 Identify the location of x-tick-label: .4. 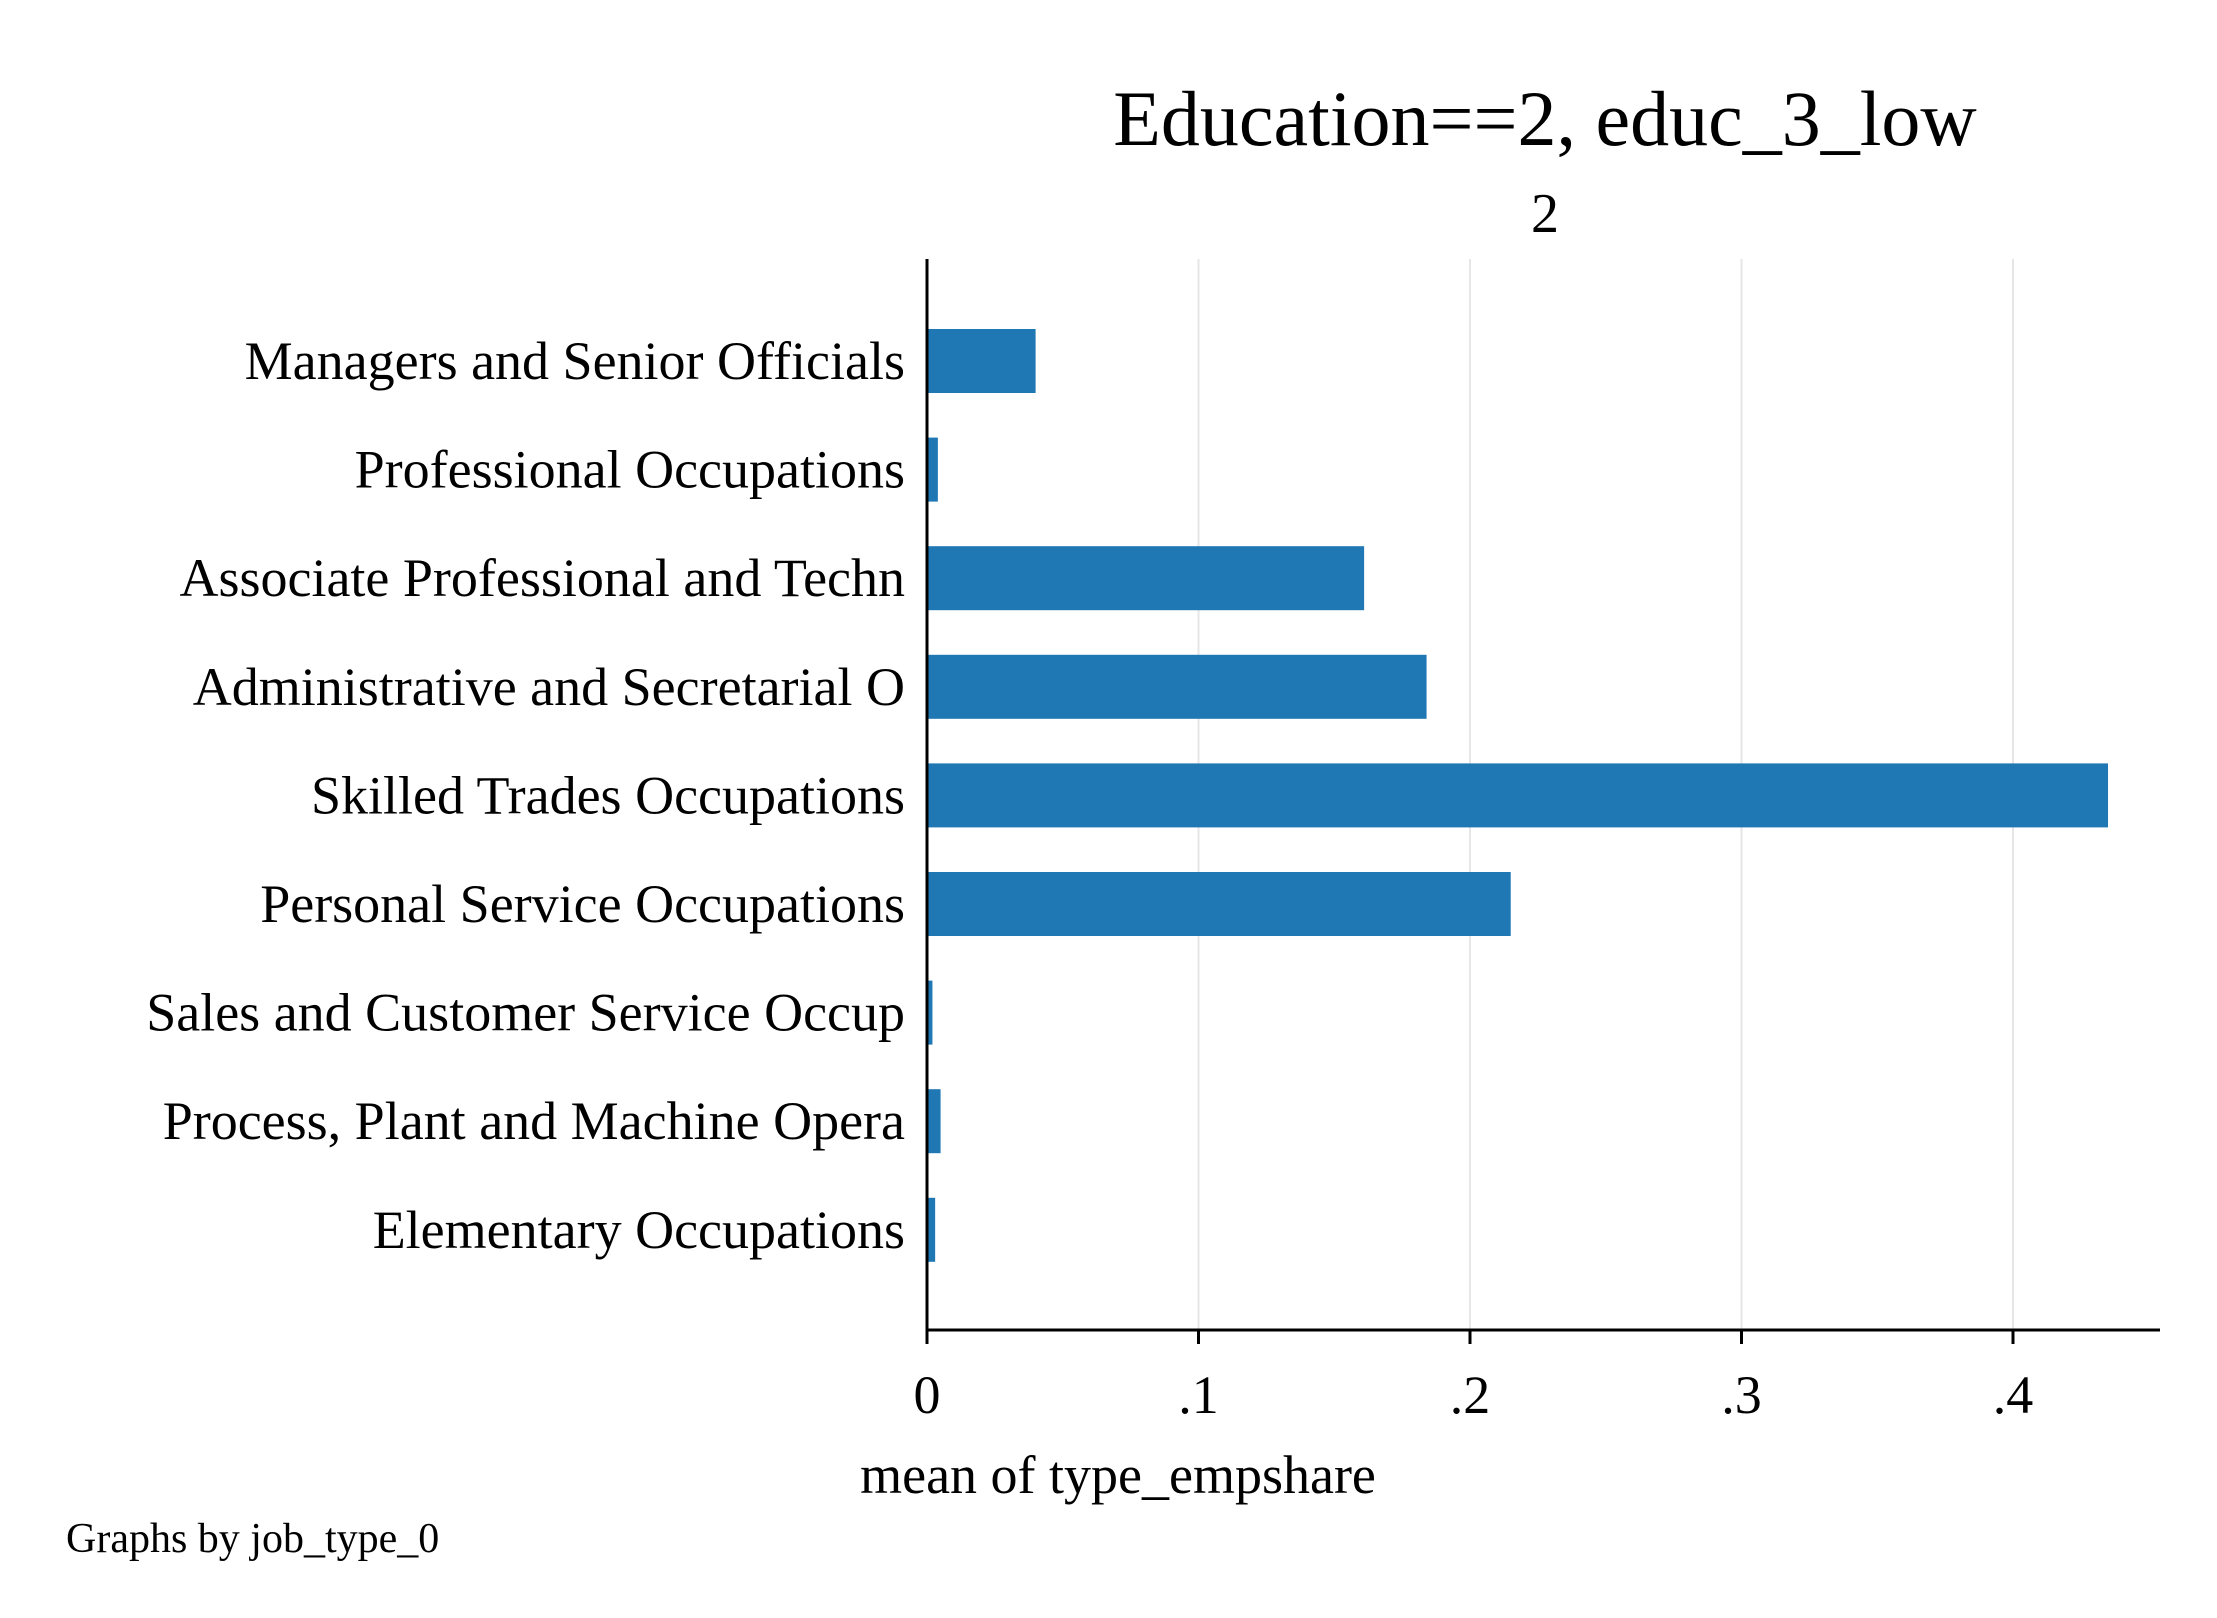
(2013, 1395).